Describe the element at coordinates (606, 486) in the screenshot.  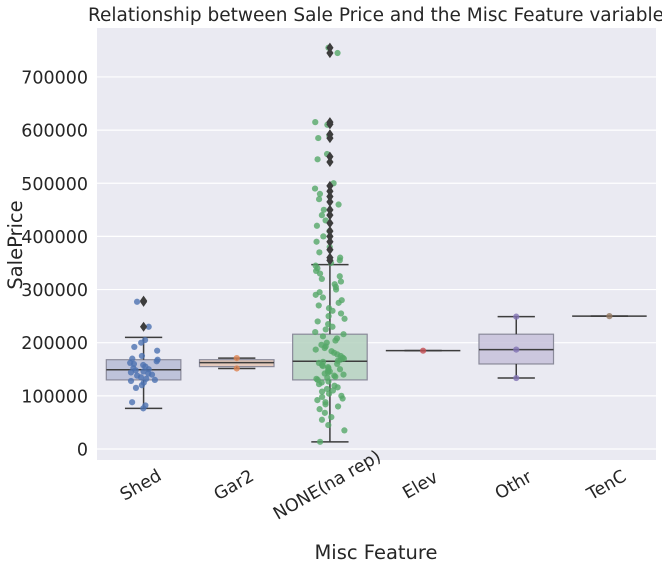
I see `x-tick-label: TenC` at that location.